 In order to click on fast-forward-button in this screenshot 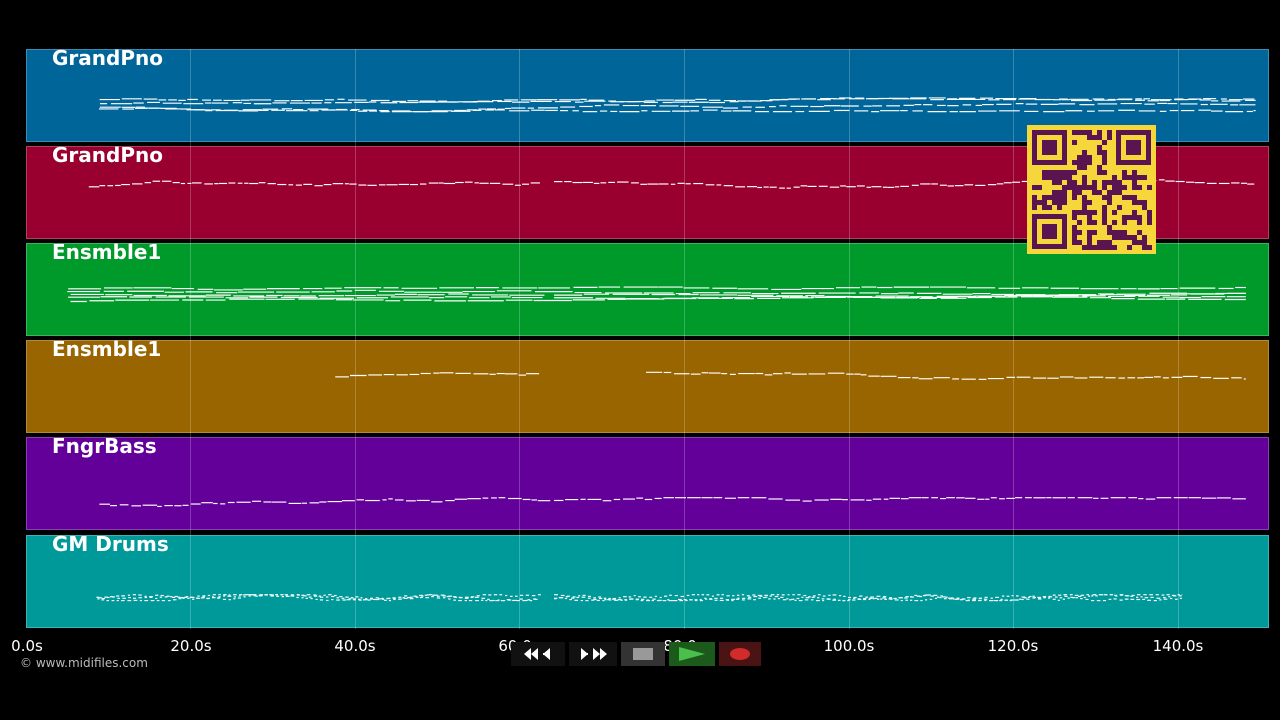, I will do `click(593, 654)`.